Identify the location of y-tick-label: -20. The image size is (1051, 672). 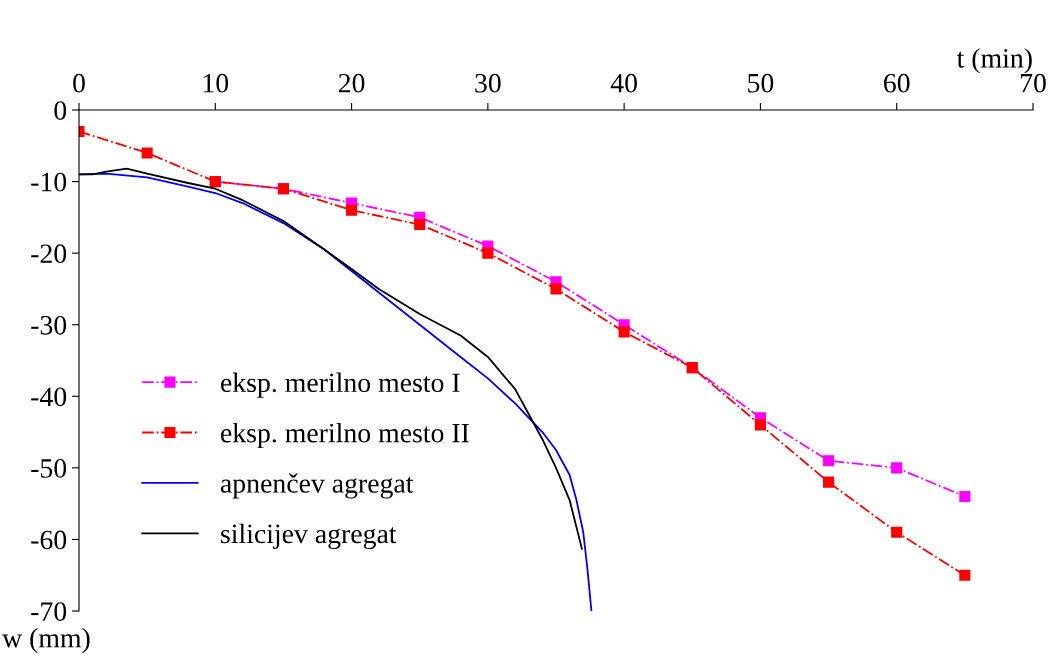
(49, 254).